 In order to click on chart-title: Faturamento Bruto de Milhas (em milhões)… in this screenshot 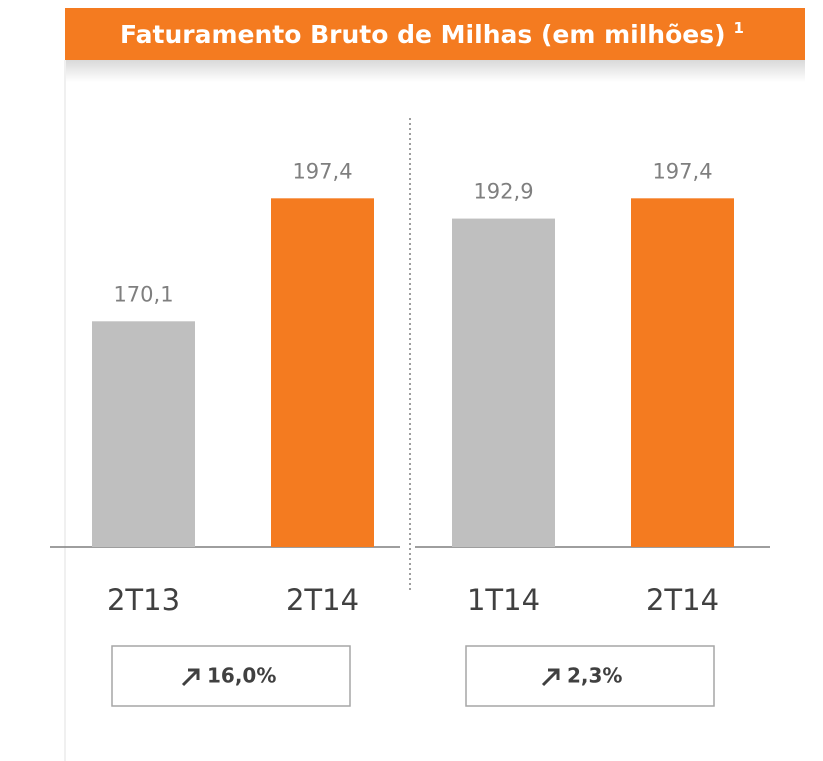, I will do `click(432, 34)`.